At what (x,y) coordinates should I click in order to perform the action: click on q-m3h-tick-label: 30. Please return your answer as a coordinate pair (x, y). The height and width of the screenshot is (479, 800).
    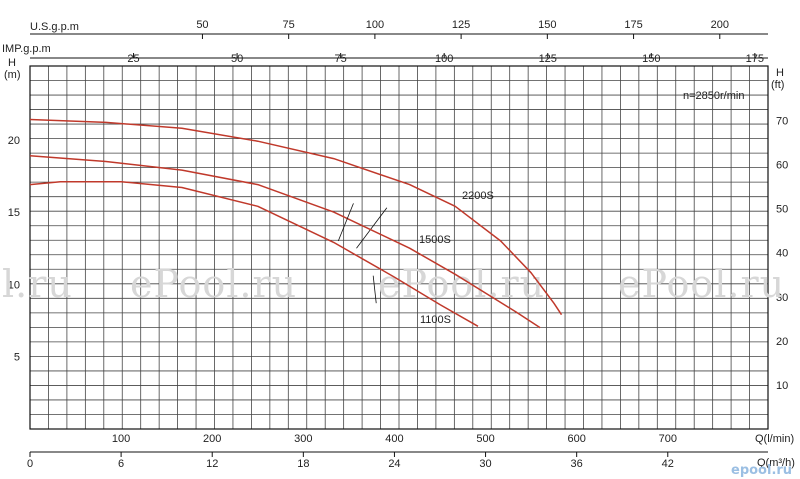
    Looking at the image, I should click on (485, 464).